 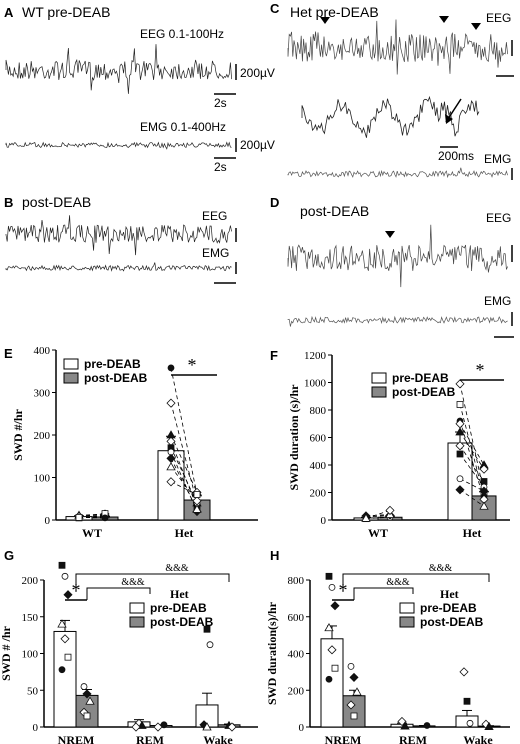 I want to click on y-tick-label: 200, so click(x=30, y=581).